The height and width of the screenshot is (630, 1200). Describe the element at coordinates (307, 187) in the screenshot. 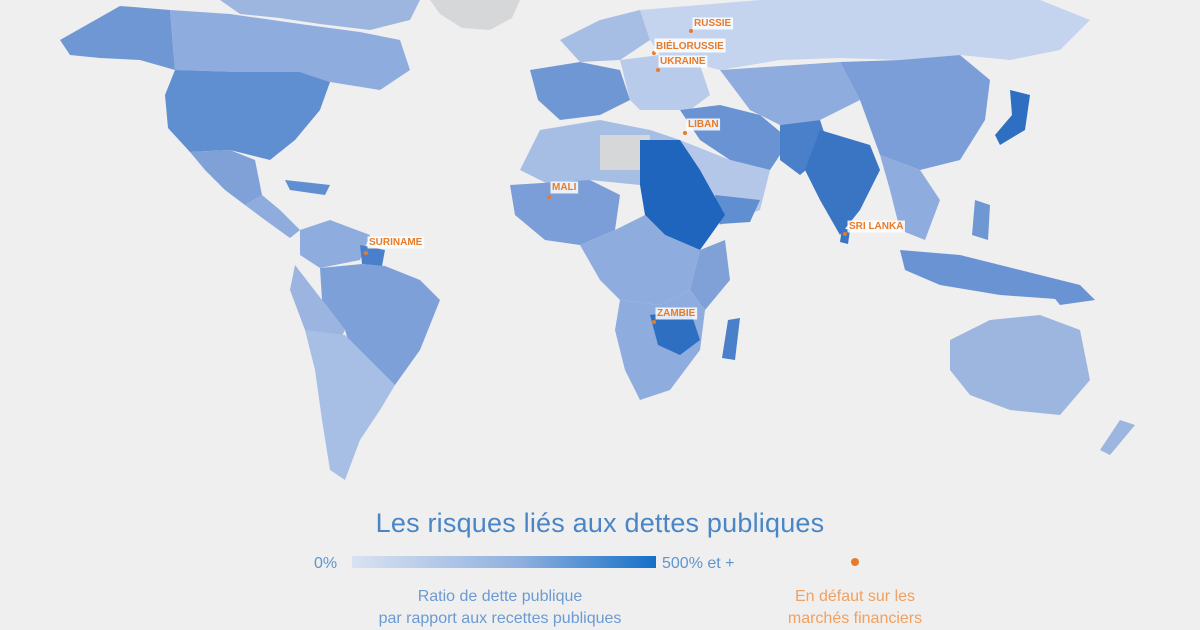

I see `caribbean` at that location.